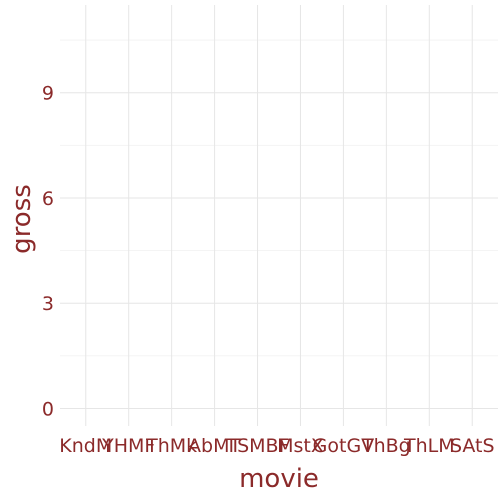 Image resolution: width=504 pixels, height=504 pixels. Describe the element at coordinates (85, 446) in the screenshot. I see `x-tick-label: KndM` at that location.